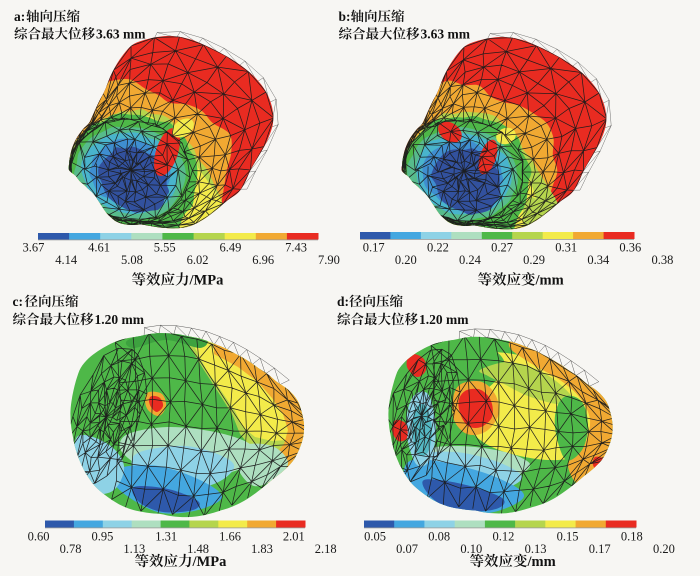  Describe the element at coordinates (19, 16) in the screenshot. I see `svg-text: a:` at that location.